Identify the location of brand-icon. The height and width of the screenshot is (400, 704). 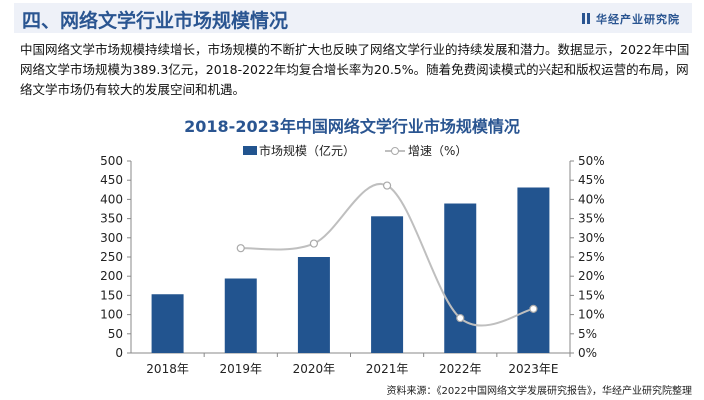
(586, 18).